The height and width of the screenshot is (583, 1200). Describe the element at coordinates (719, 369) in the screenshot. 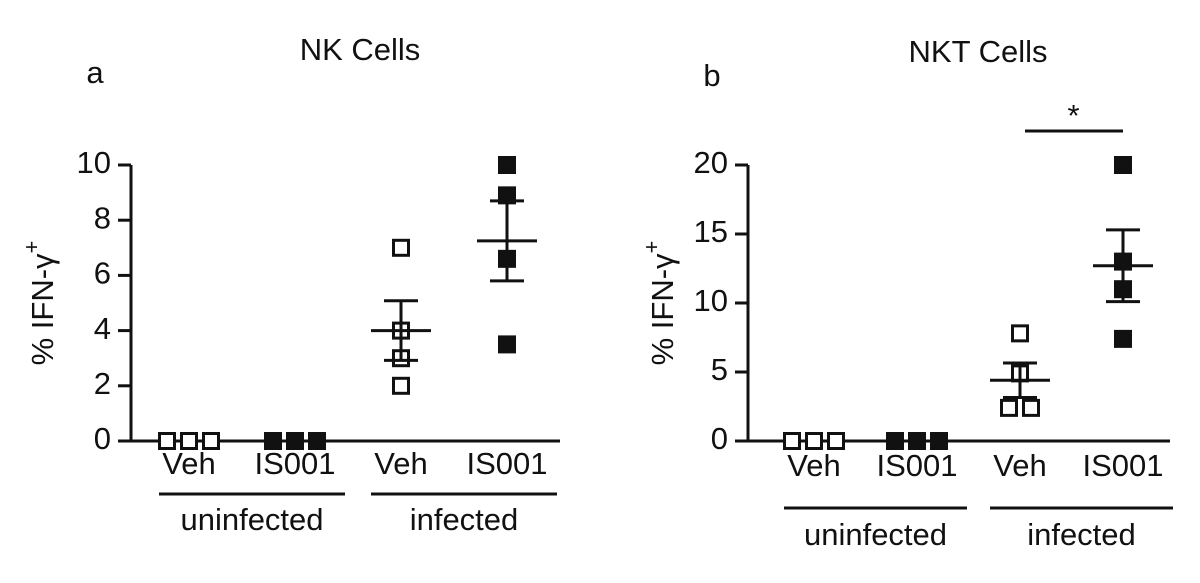

I see `y-tick-label: 5` at that location.